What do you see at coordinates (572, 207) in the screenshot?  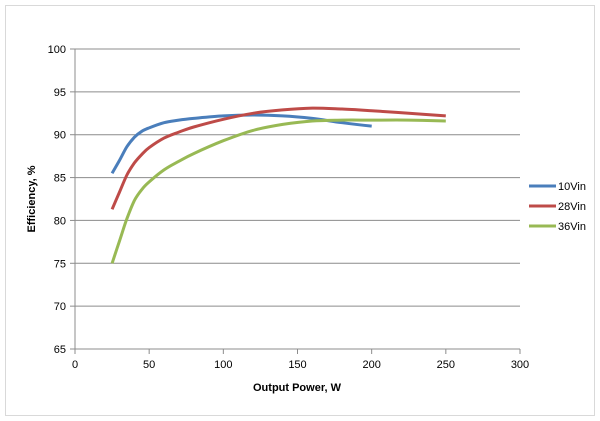 I see `legend-label-28vin: 28Vin` at bounding box center [572, 207].